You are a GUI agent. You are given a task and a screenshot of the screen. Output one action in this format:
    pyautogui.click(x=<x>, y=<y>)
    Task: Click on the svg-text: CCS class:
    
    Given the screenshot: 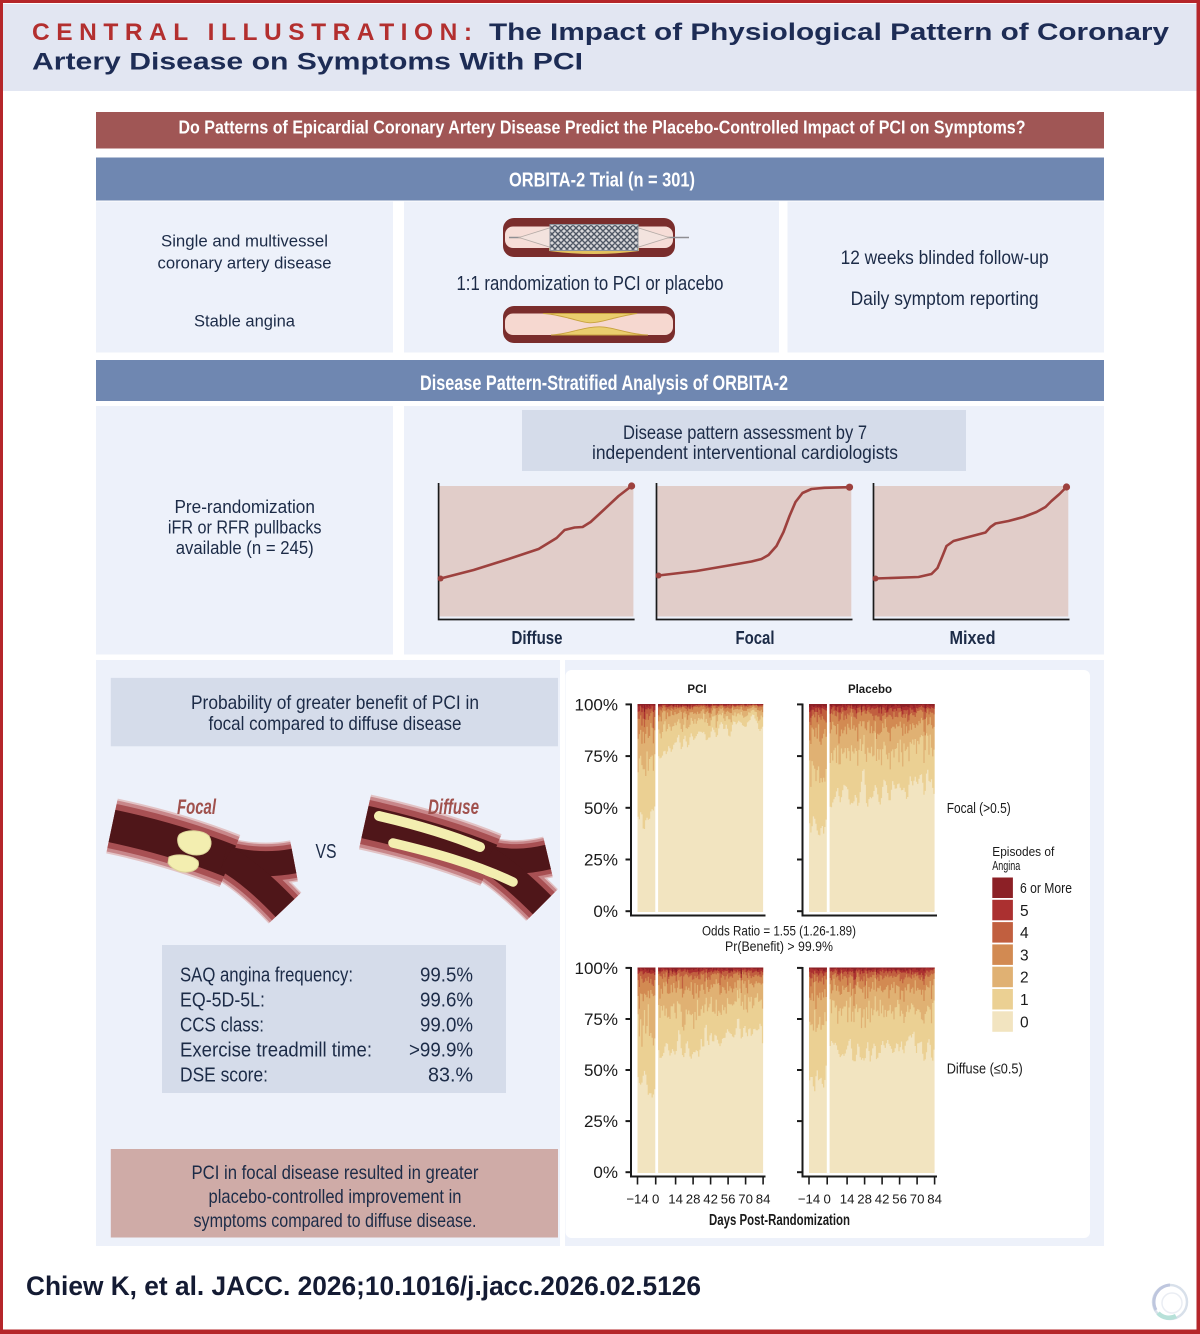 What is the action you would take?
    pyautogui.click(x=222, y=1026)
    